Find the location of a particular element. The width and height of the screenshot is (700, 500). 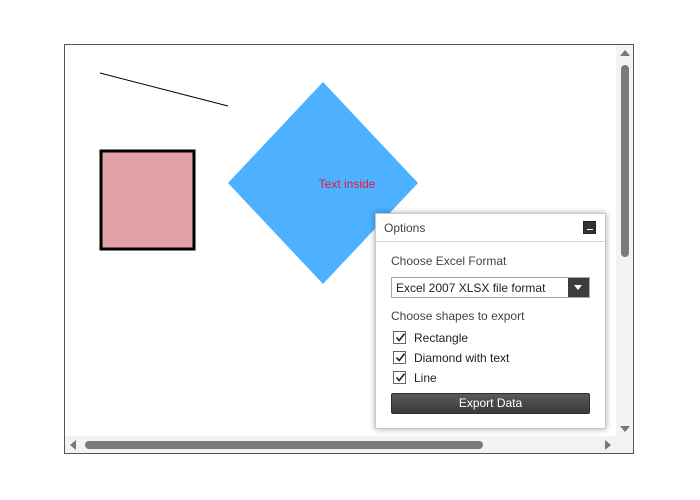

diamond-text: Text inside is located at coordinates (347, 184).